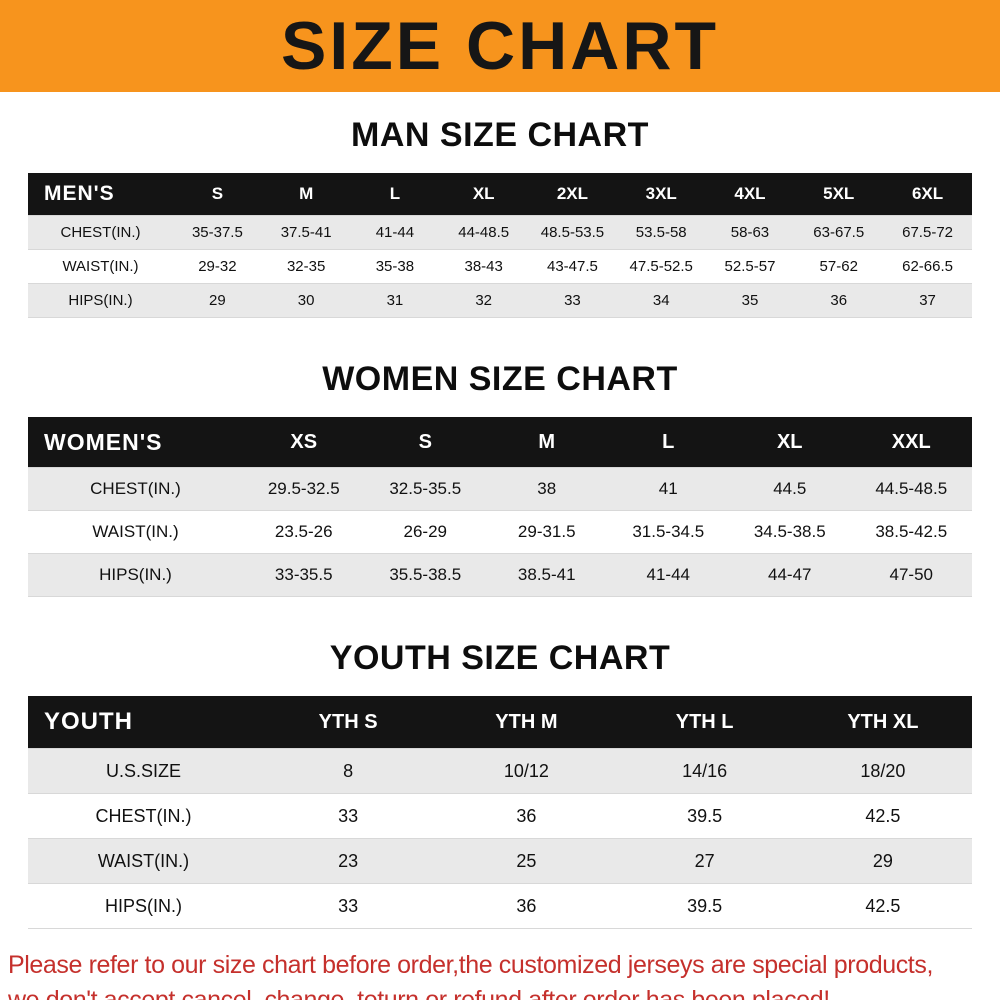 Image resolution: width=1000 pixels, height=1000 pixels. I want to click on column-header: YTH M, so click(526, 722).